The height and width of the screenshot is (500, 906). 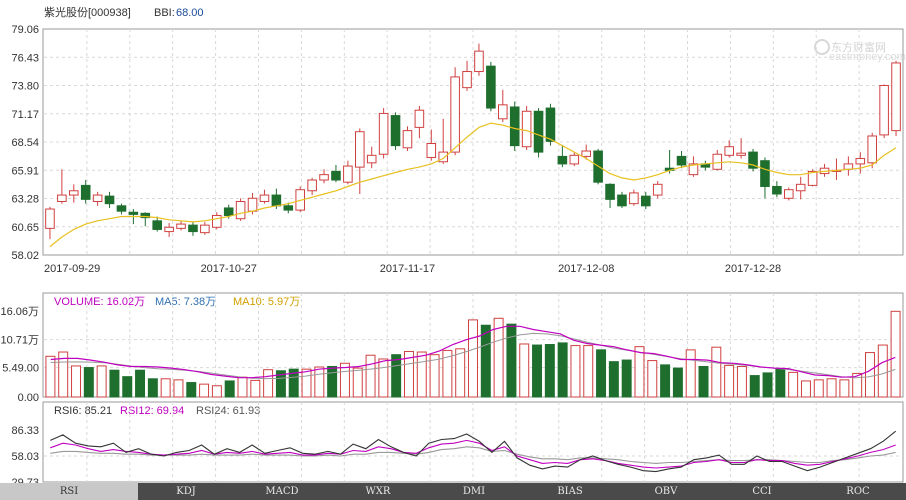 What do you see at coordinates (25, 457) in the screenshot?
I see `rsi-y-tick: 58.03` at bounding box center [25, 457].